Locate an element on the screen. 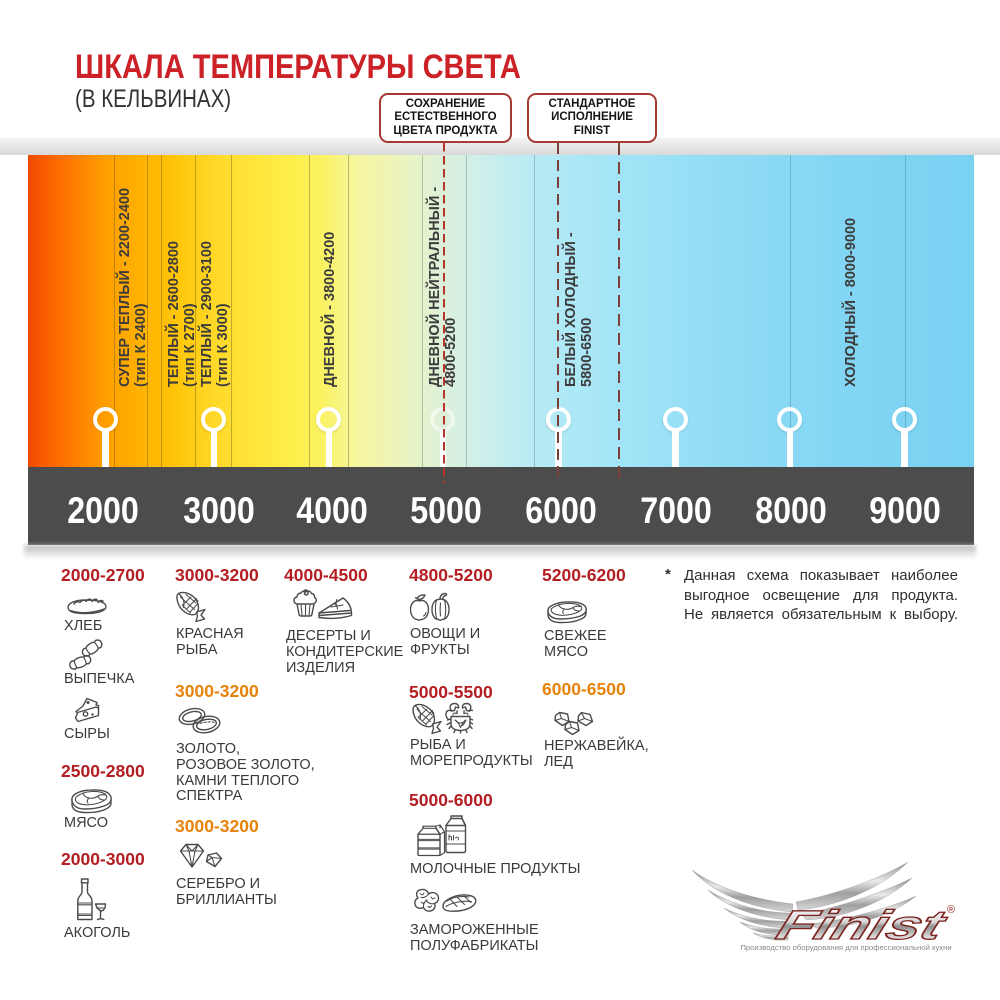  svg-text: Finist is located at coordinates (862, 925).